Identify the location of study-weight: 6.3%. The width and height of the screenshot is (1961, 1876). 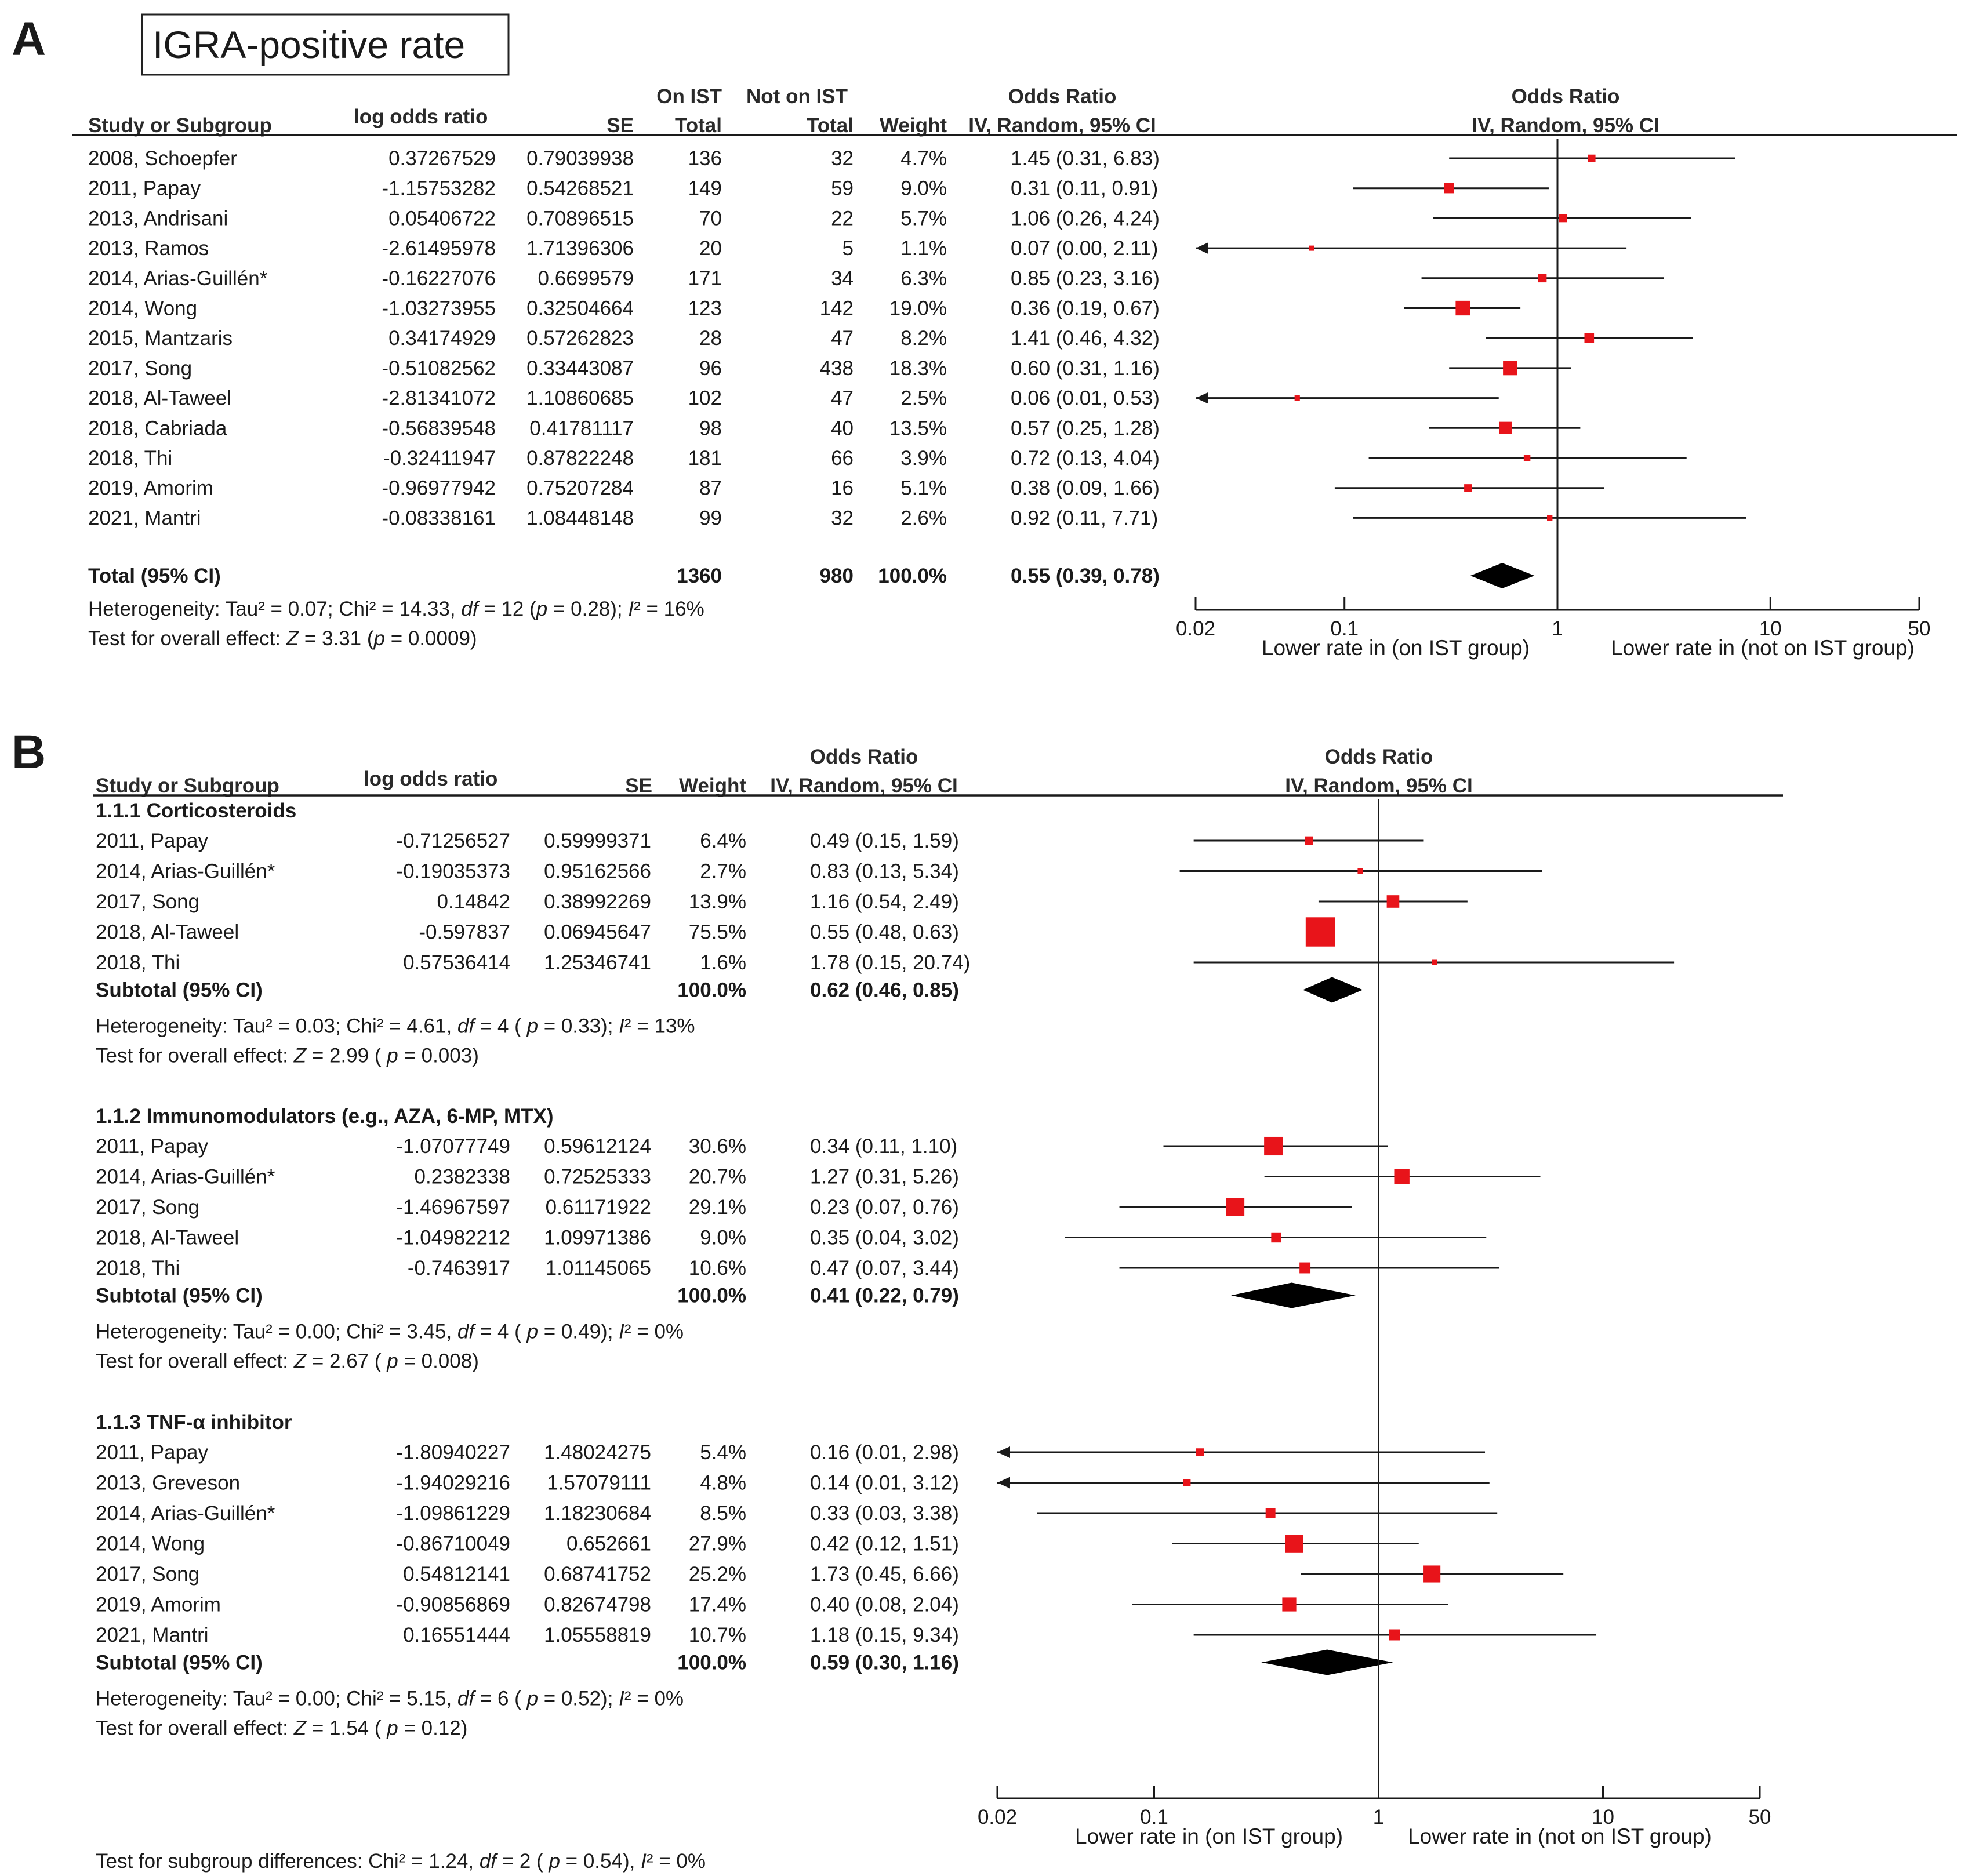
(923, 278).